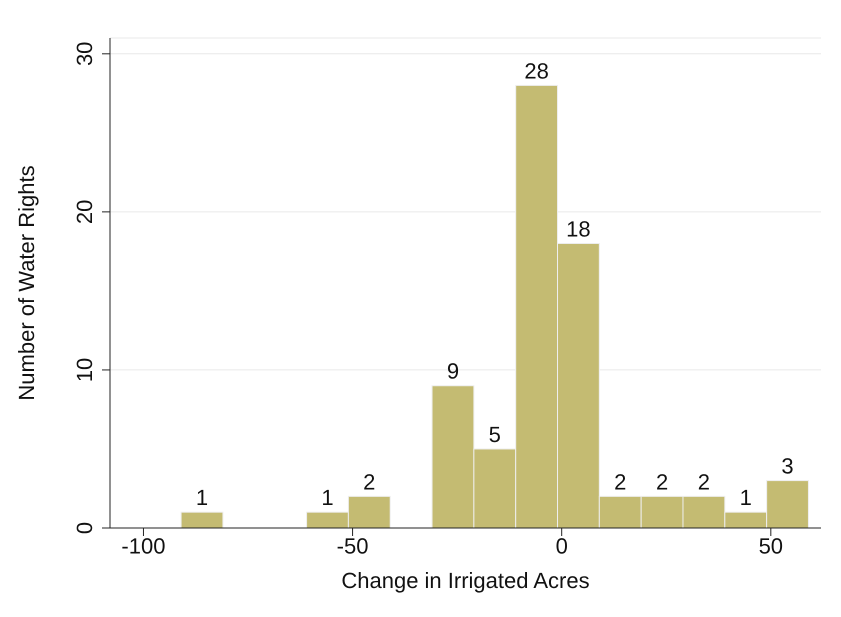 The height and width of the screenshot is (617, 841). I want to click on y-axis-title: Number of Water Rights, so click(26, 283).